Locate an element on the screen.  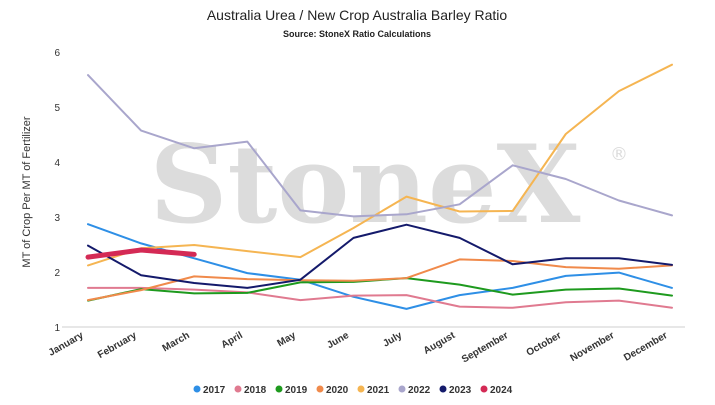
legend-item-2022: 2022 is located at coordinates (414, 390).